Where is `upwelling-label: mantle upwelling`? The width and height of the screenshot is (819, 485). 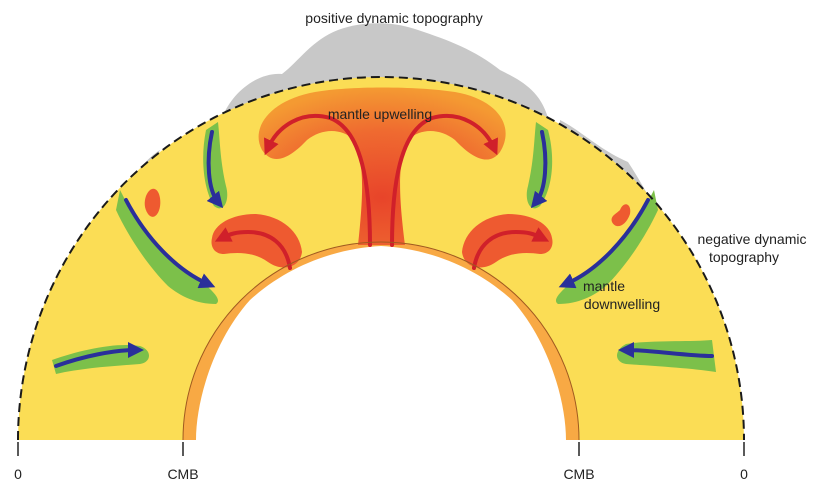
upwelling-label: mantle upwelling is located at coordinates (380, 114).